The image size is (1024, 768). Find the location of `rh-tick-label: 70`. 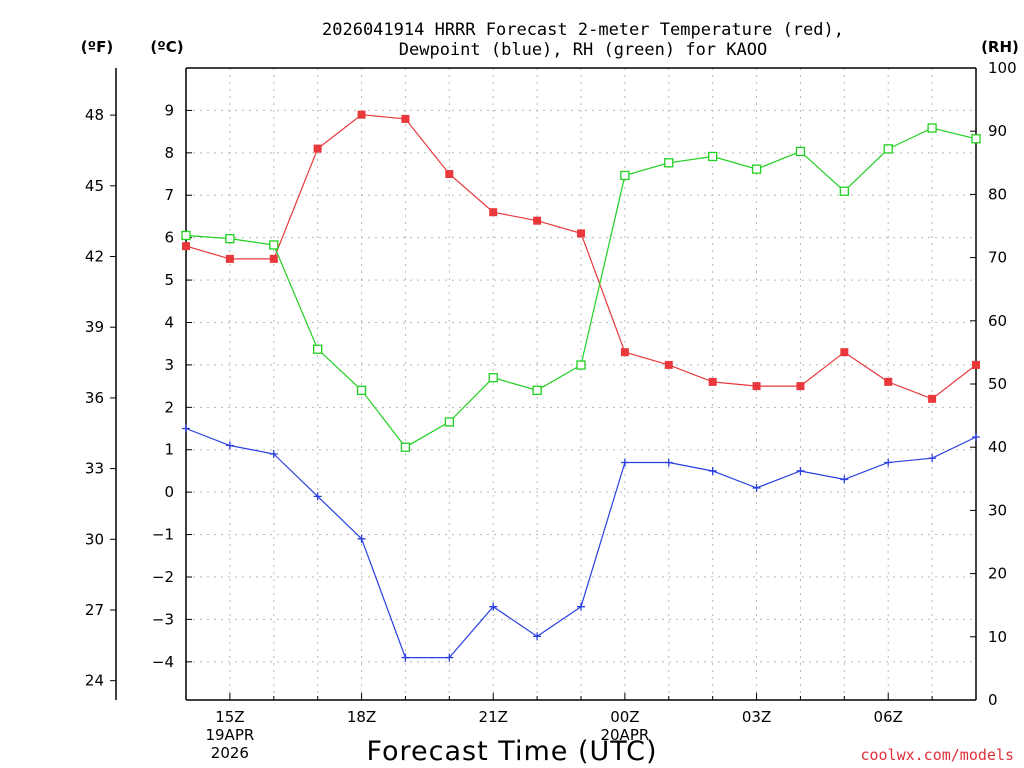

rh-tick-label: 70 is located at coordinates (997, 258).